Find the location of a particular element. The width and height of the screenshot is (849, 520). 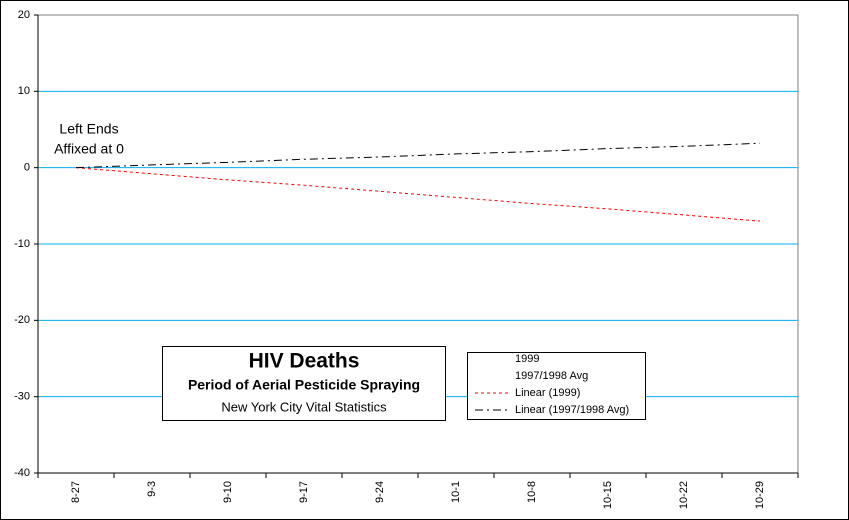

x-tick-label: 9-24 is located at coordinates (380, 492).